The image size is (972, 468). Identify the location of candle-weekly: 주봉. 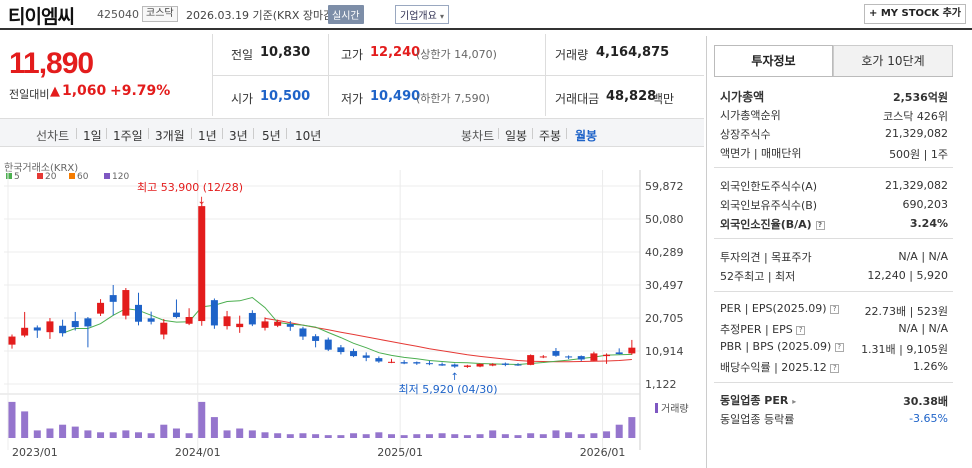
(550, 136).